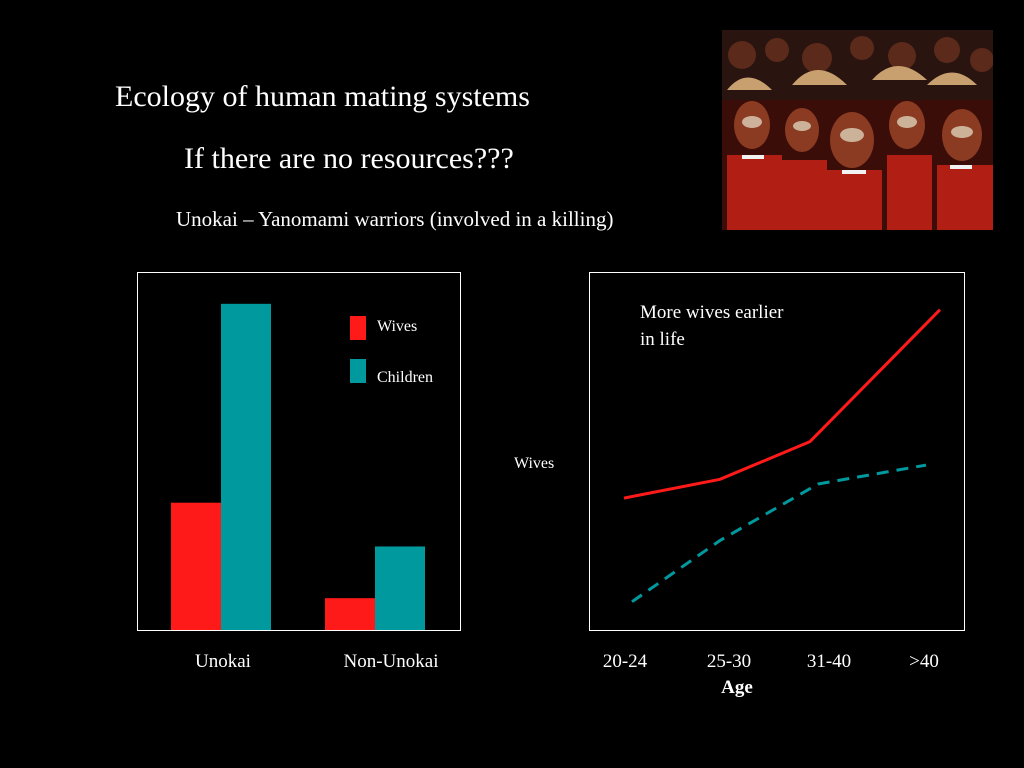  Describe the element at coordinates (662, 339) in the screenshot. I see `line-chart-annotation-line2: in life` at that location.